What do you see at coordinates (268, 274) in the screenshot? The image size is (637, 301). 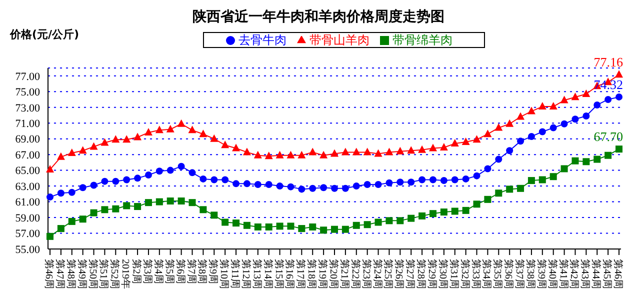 I see `x-tick-label: 第14周` at bounding box center [268, 274].